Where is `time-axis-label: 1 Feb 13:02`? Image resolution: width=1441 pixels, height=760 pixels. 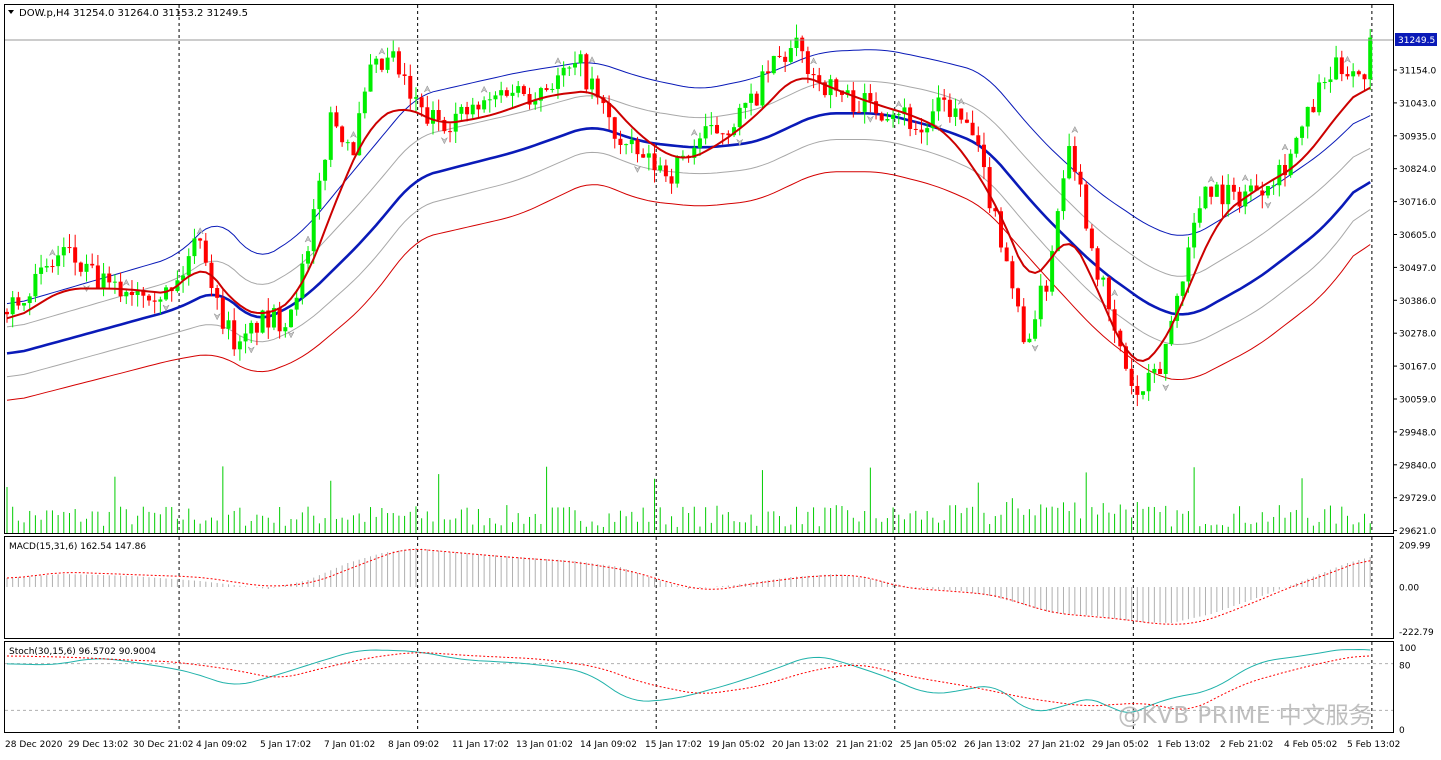
time-axis-label: 1 Feb 13:02 is located at coordinates (1183, 745).